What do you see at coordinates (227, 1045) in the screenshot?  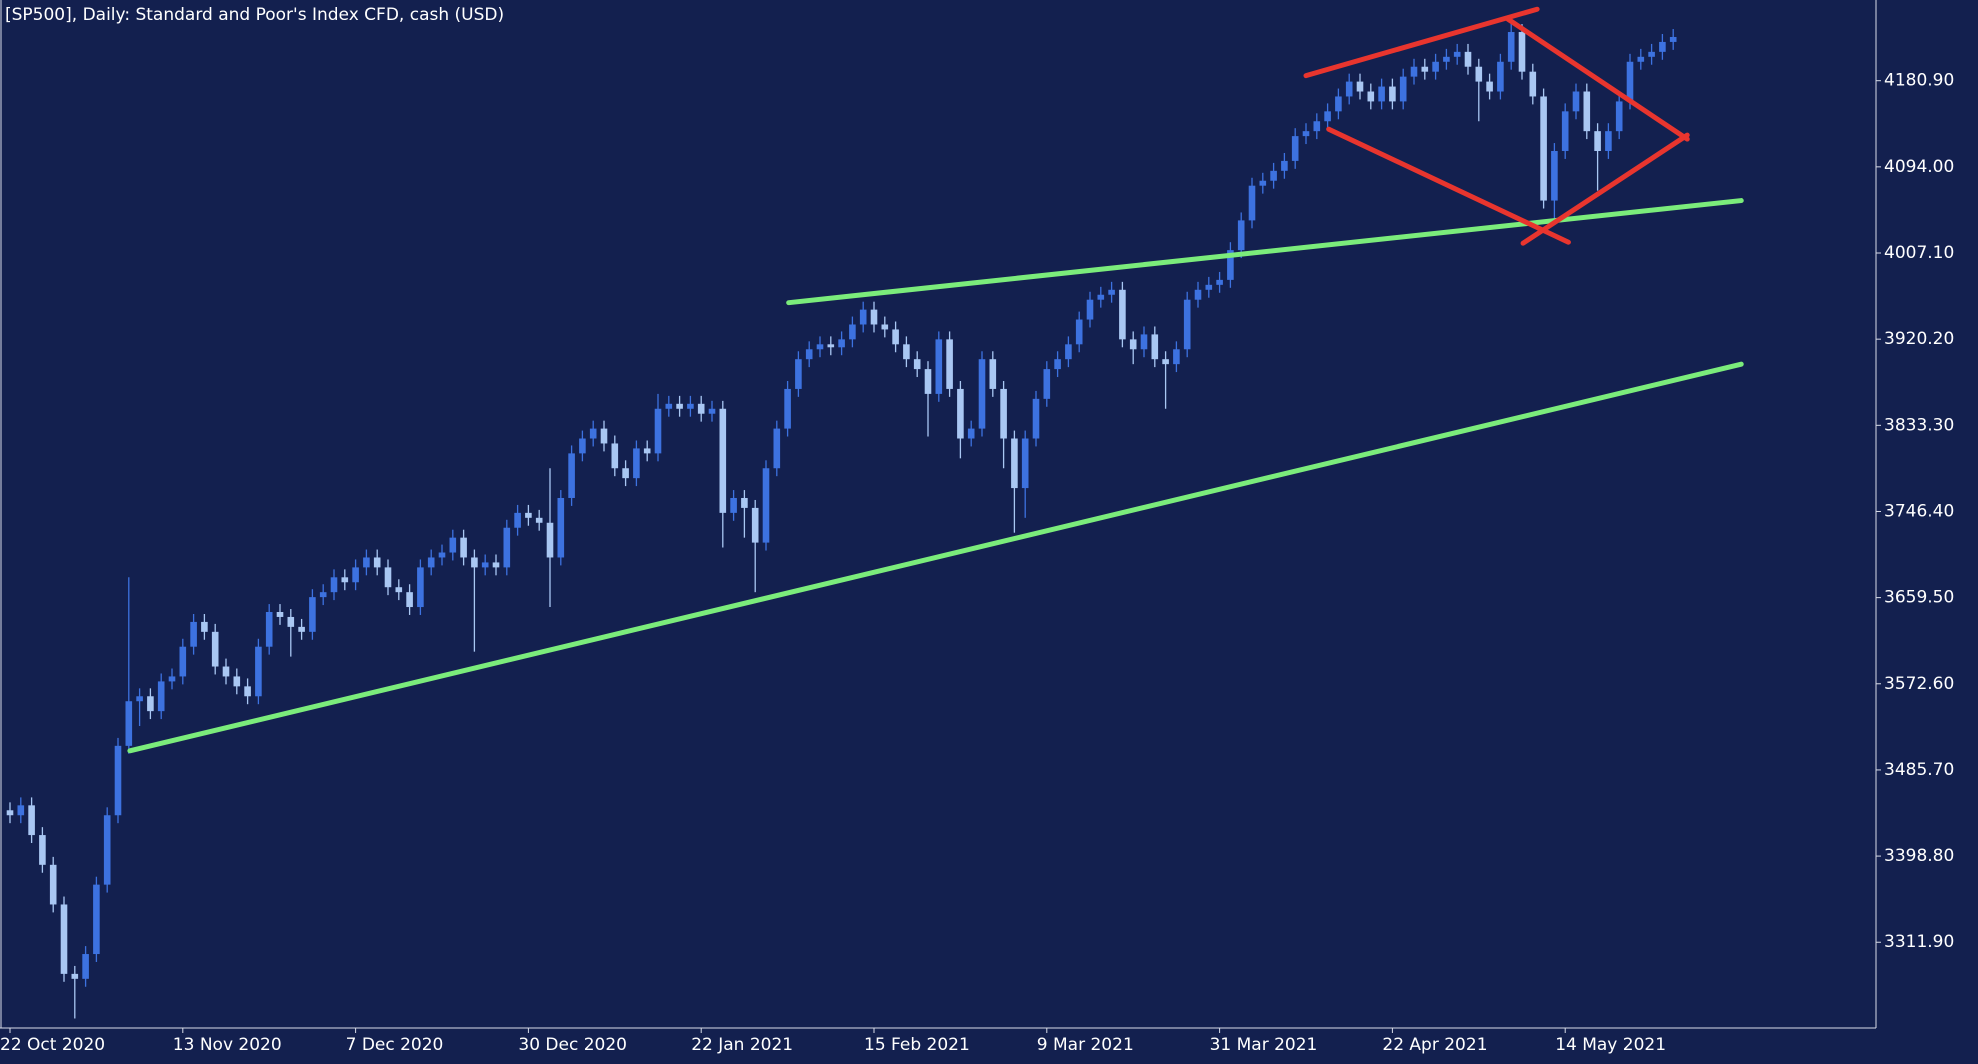 I see `x-tick-label: 13 Nov 2020` at bounding box center [227, 1045].